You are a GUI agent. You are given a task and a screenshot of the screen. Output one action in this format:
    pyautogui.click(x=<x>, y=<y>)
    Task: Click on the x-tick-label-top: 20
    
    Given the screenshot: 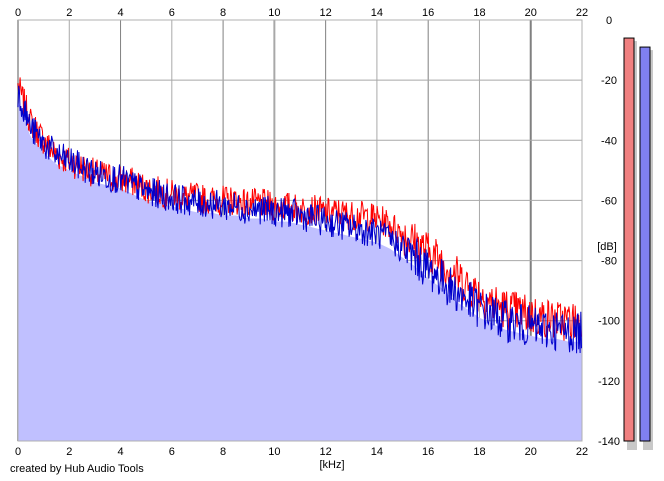 What is the action you would take?
    pyautogui.click(x=531, y=13)
    